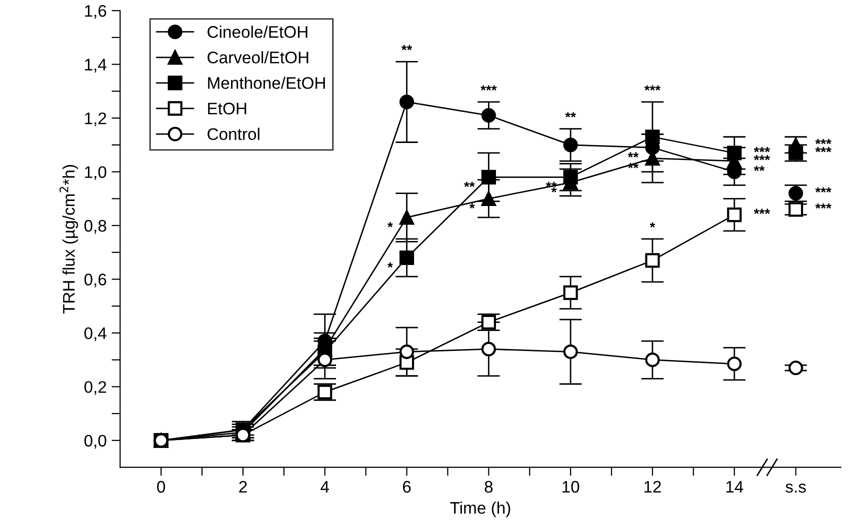 Image resolution: width=858 pixels, height=531 pixels. I want to click on x-tick-label: 12, so click(652, 486).